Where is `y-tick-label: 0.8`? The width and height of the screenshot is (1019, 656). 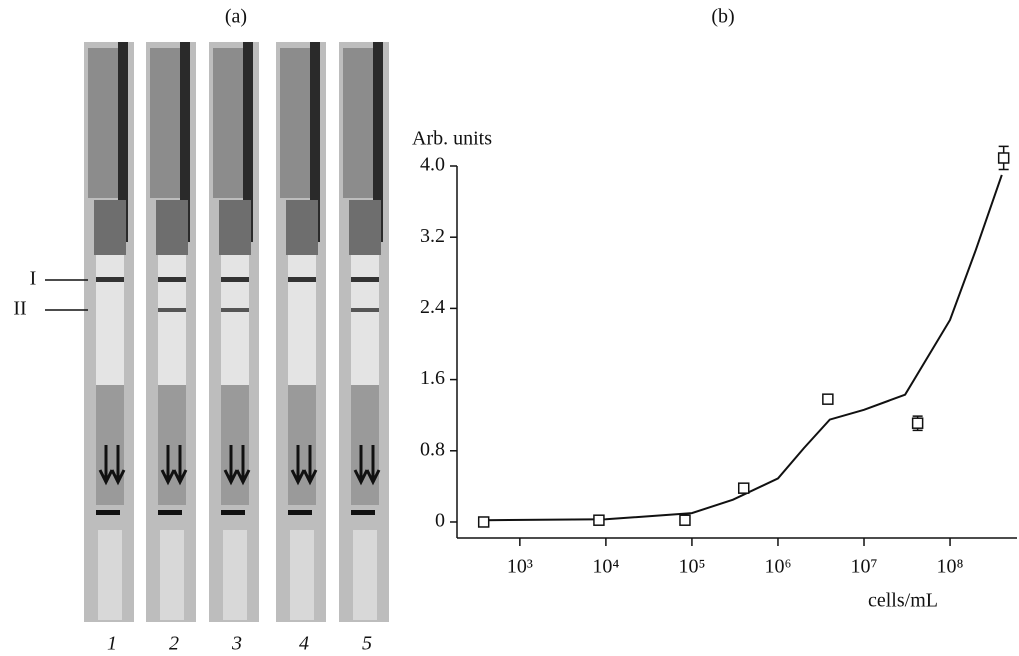
y-tick-label: 0.8 is located at coordinates (432, 449).